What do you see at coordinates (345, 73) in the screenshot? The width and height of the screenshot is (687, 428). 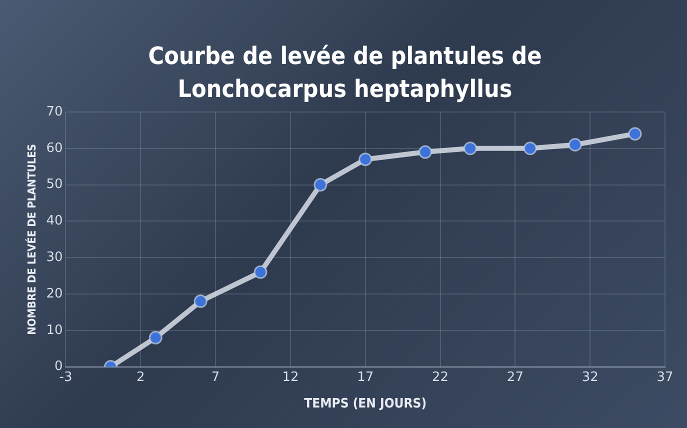 I see `chart-title: Courbe de levée de plantules de Lonchocarpus heptaphyllus` at bounding box center [345, 73].